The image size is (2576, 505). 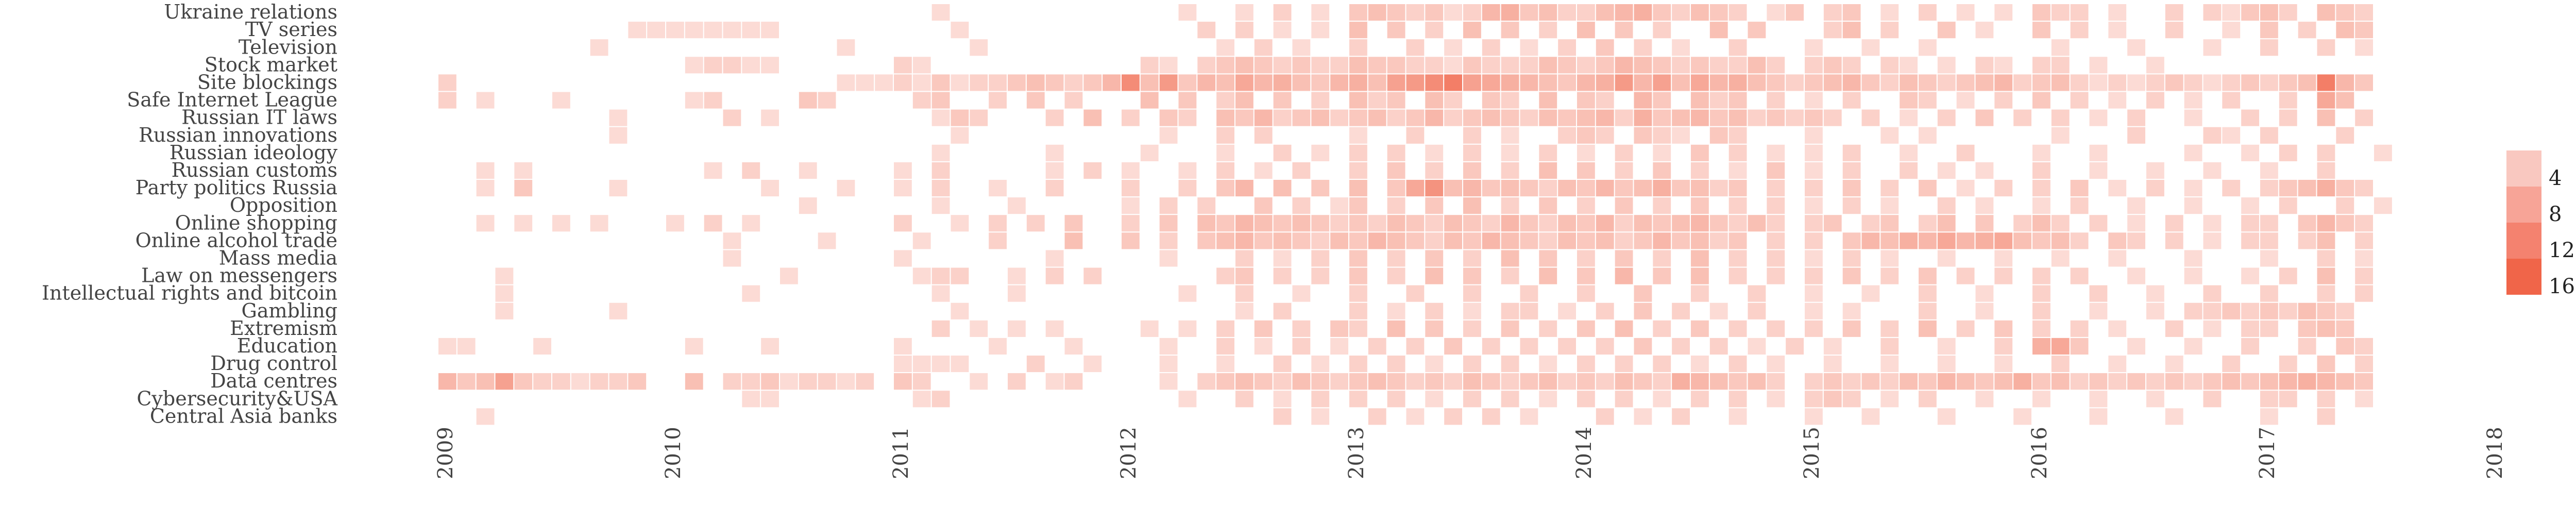 I want to click on y-tick-label: Cybersecurity&USA, so click(x=237, y=398).